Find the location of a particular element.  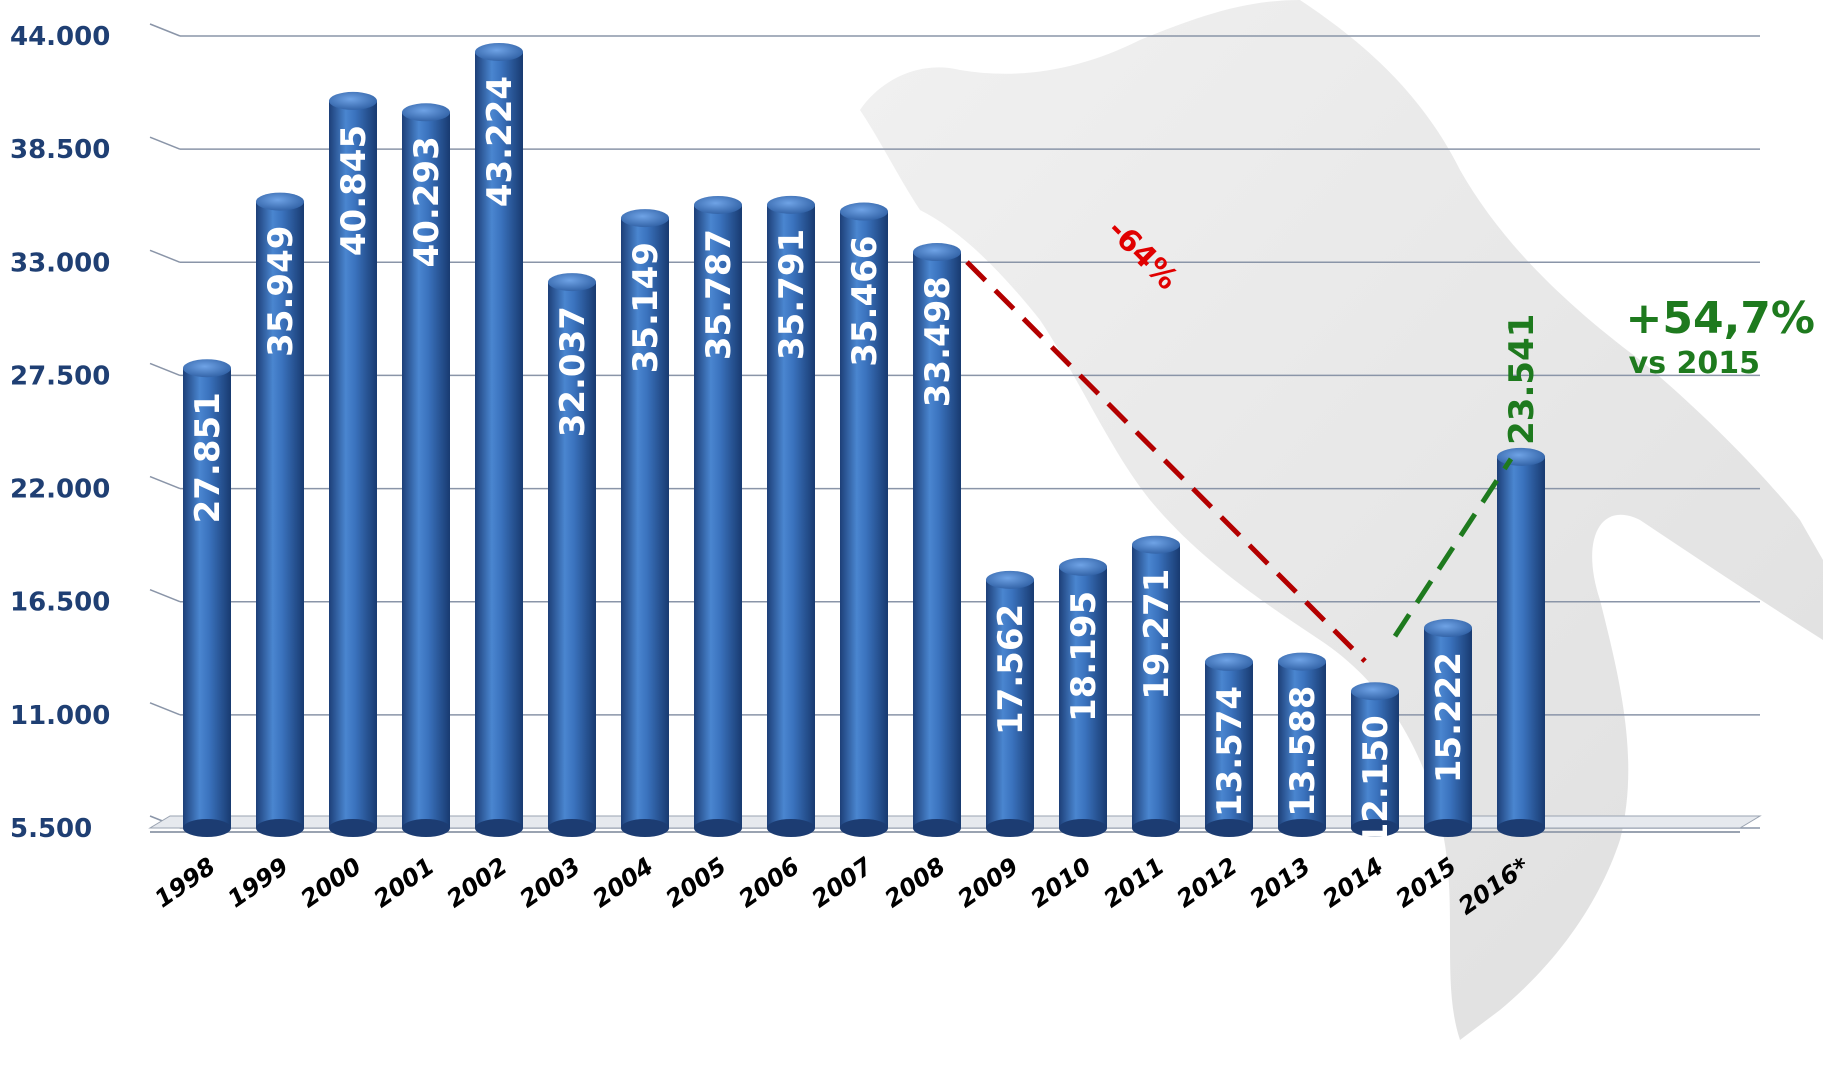

x-tick-label: 2005 is located at coordinates (696, 882).